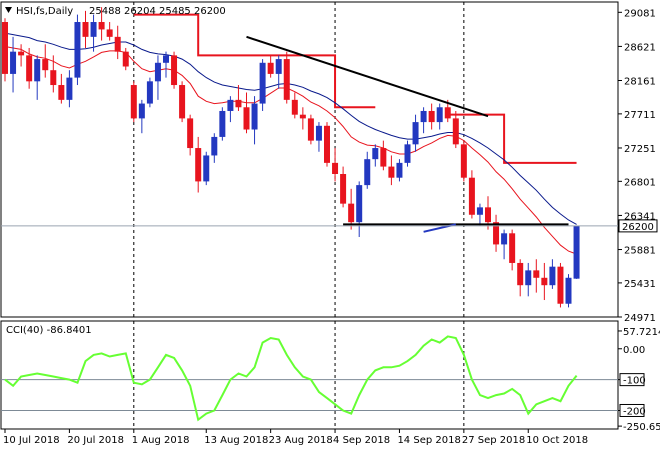 This screenshot has height=454, width=660. Describe the element at coordinates (367, 76) in the screenshot. I see `trend-line` at that location.